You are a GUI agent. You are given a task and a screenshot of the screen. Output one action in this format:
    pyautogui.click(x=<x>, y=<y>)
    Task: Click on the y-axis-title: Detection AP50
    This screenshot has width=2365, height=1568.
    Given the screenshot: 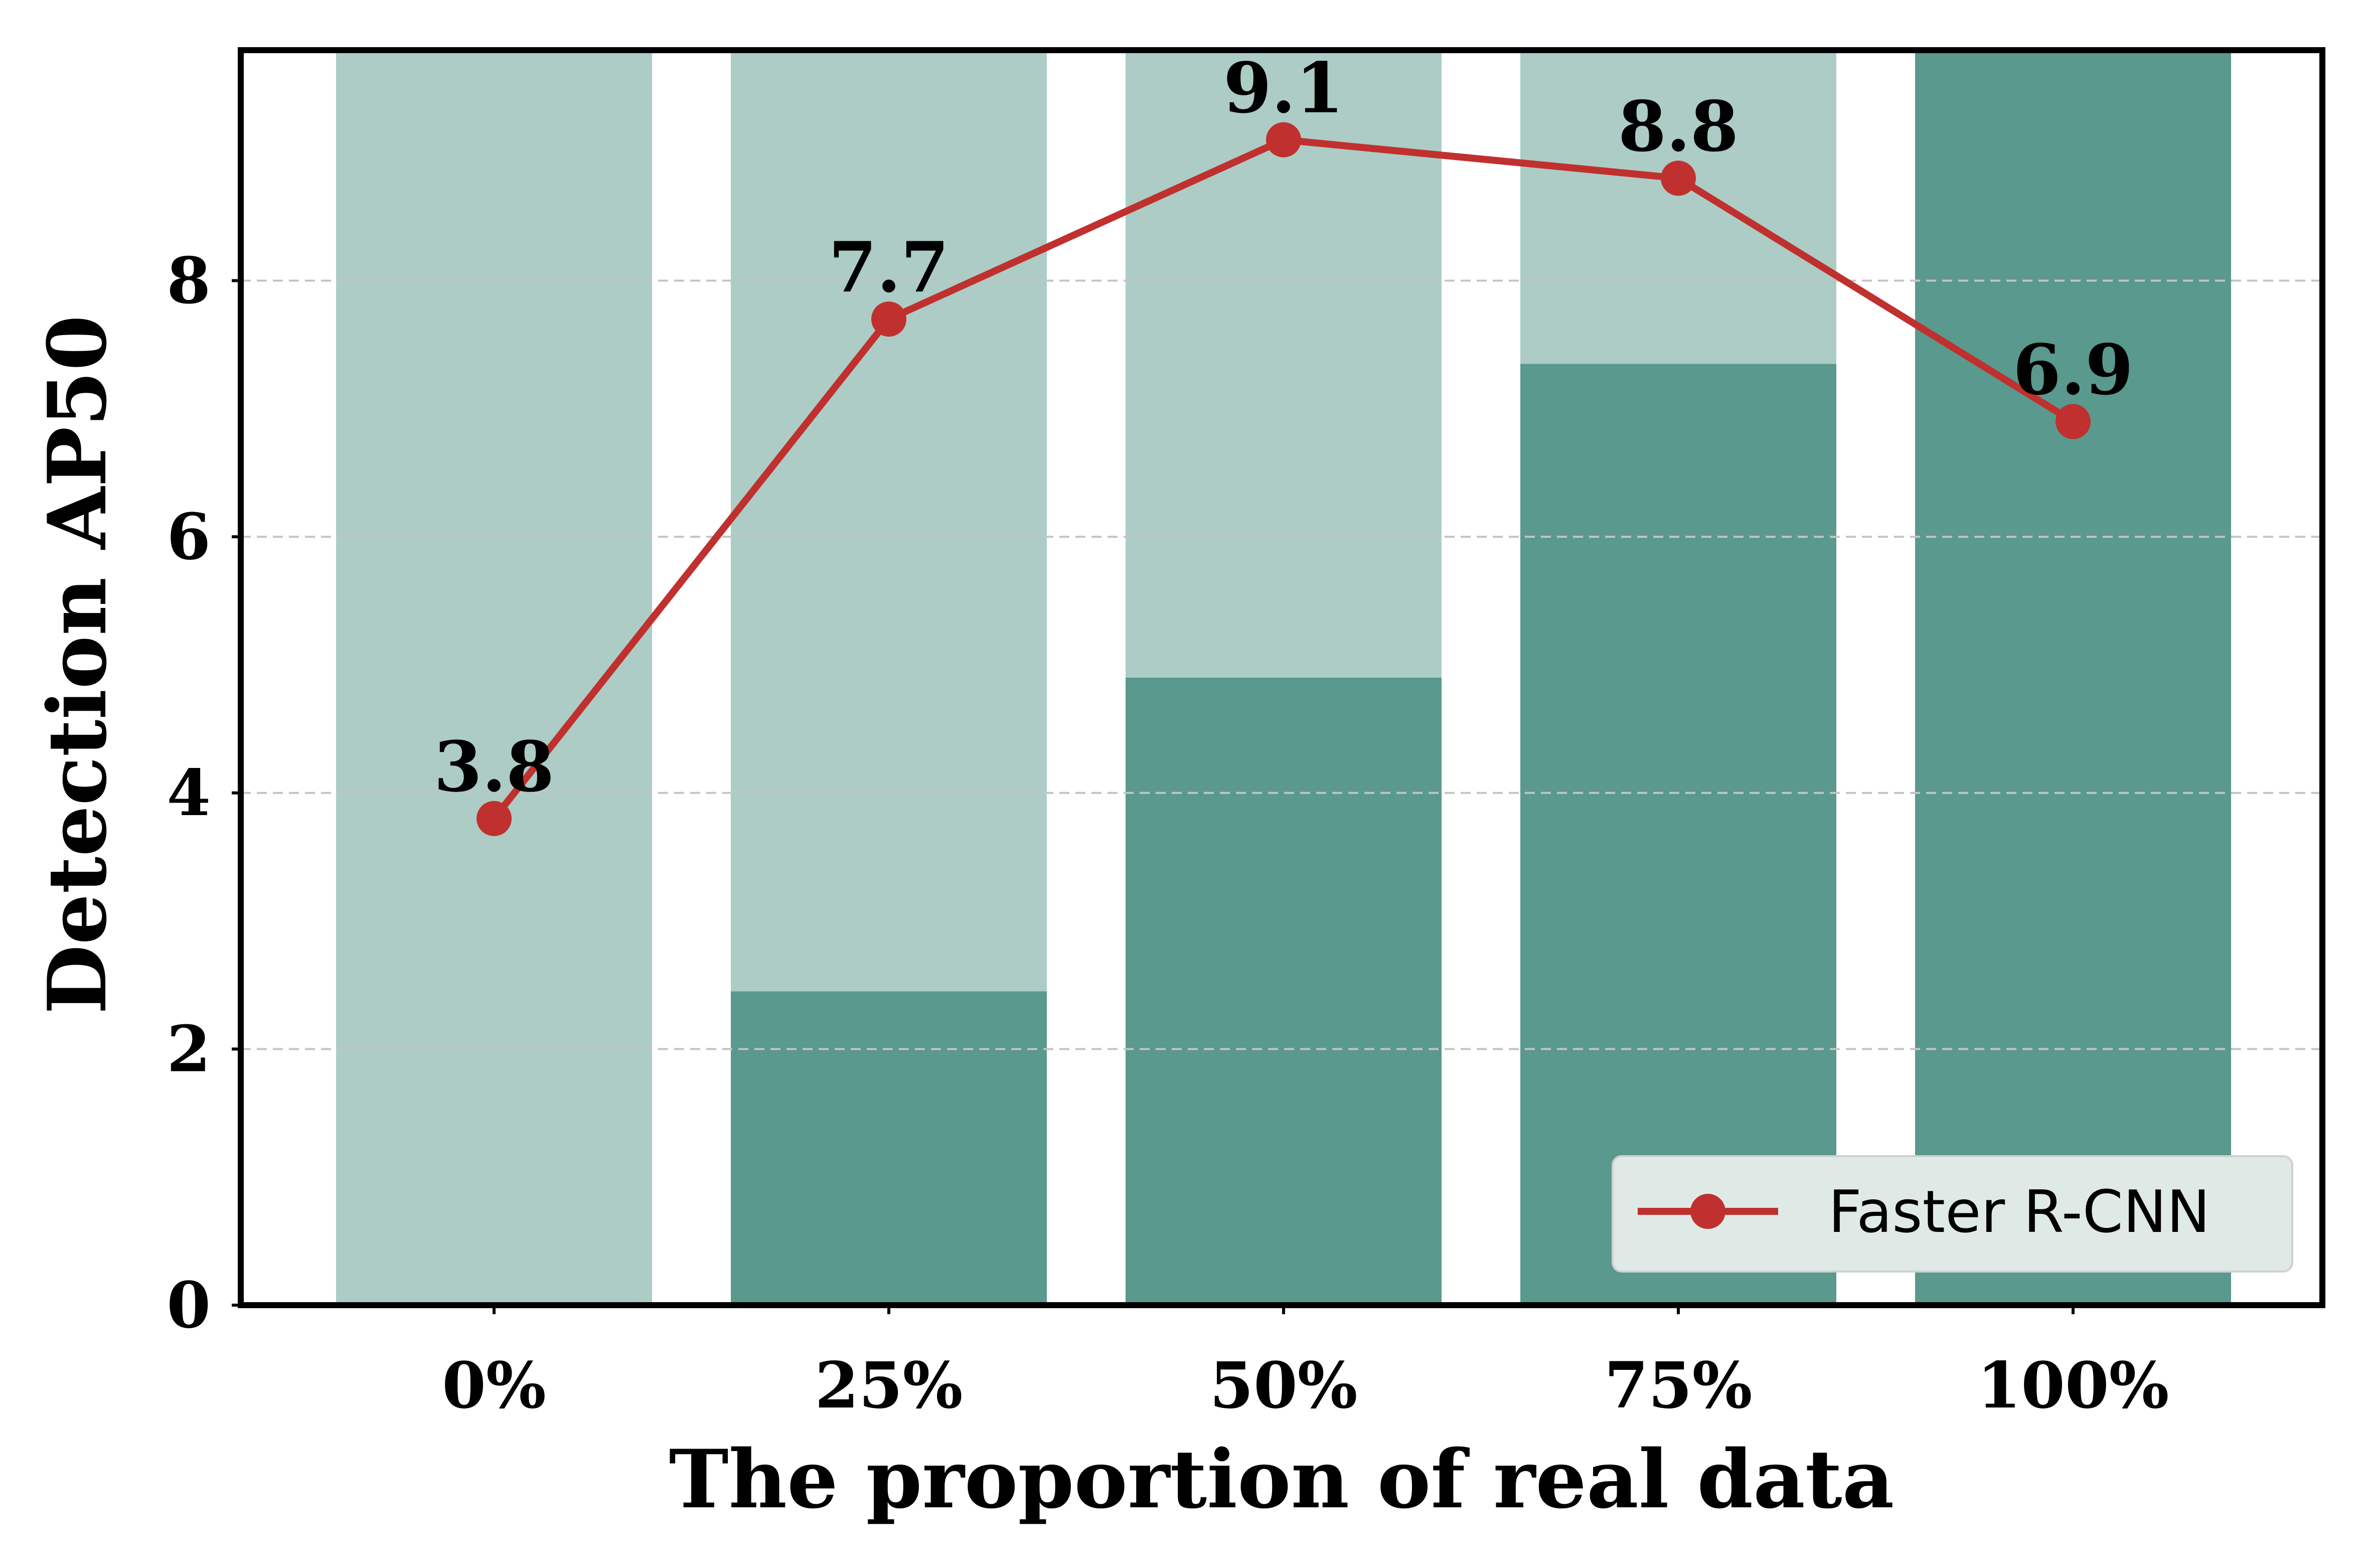 What is the action you would take?
    pyautogui.click(x=77, y=665)
    